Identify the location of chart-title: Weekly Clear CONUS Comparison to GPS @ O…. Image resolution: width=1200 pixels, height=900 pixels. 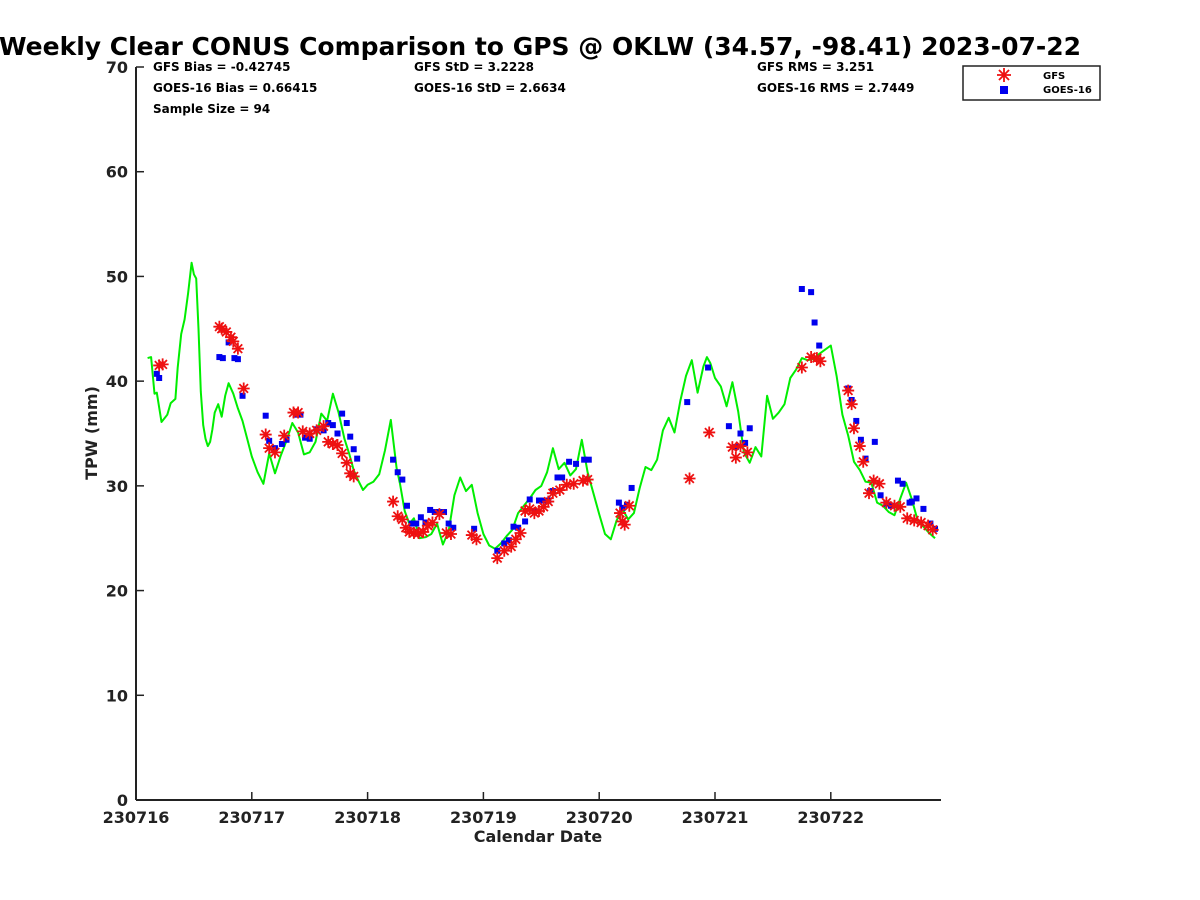
(540, 46).